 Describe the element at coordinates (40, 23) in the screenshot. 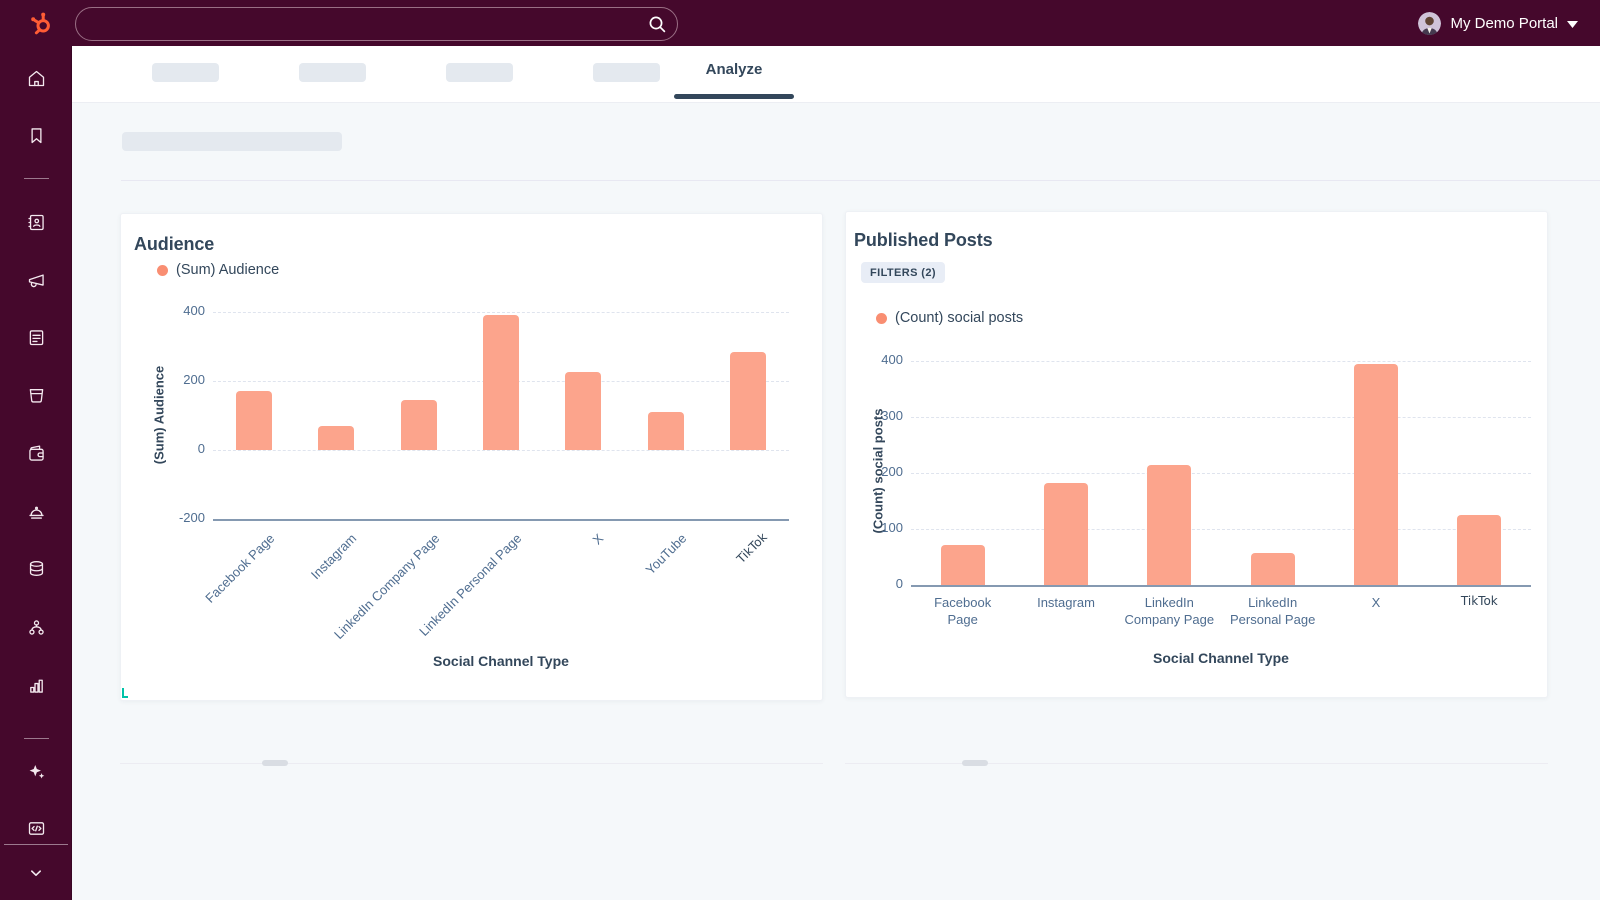

I see `hubspot-logo-icon` at that location.